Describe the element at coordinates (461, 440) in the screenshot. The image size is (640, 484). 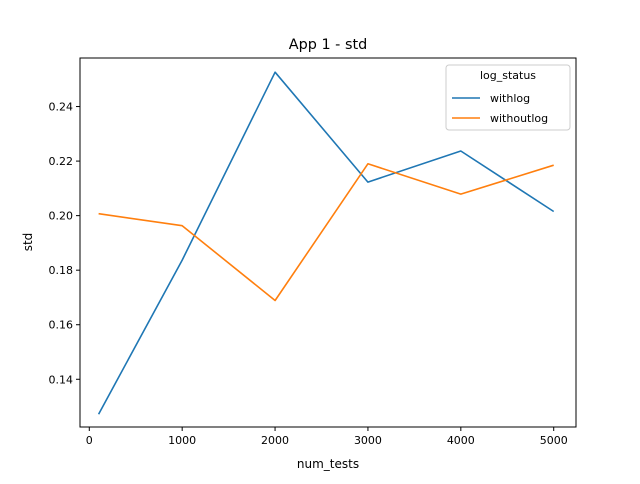
I see `x-tick-label: 4000` at that location.